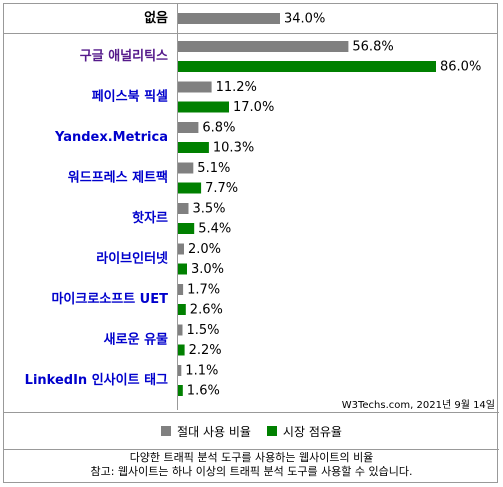 The image size is (503, 487). Describe the element at coordinates (111, 137) in the screenshot. I see `category-label: Yandex.Metrica` at that location.